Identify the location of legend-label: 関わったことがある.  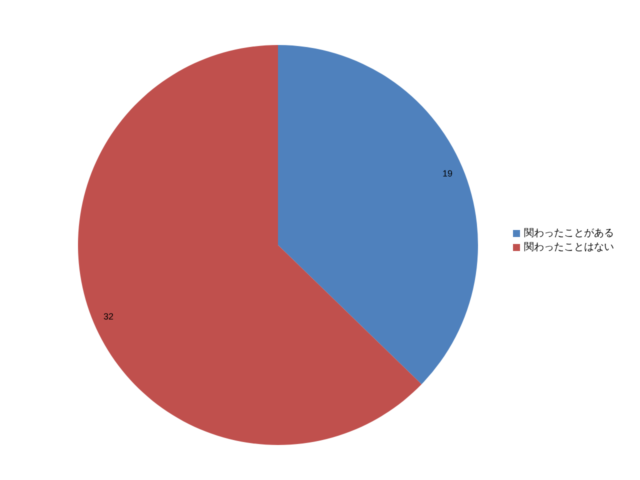
(569, 233).